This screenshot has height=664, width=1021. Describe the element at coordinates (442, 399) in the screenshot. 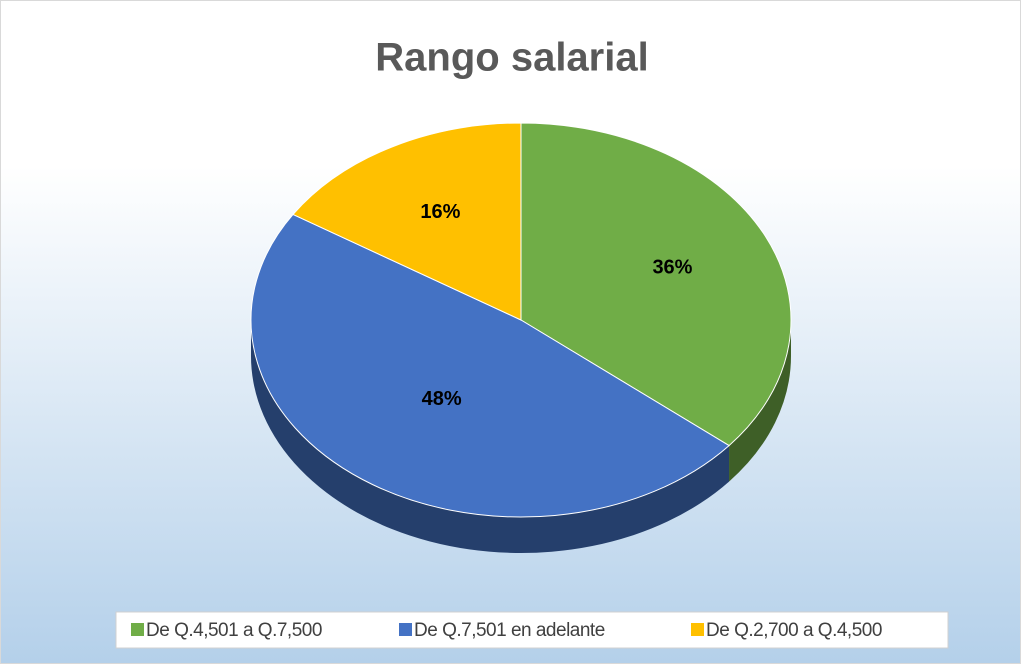

I see `data-label: 48%` at that location.